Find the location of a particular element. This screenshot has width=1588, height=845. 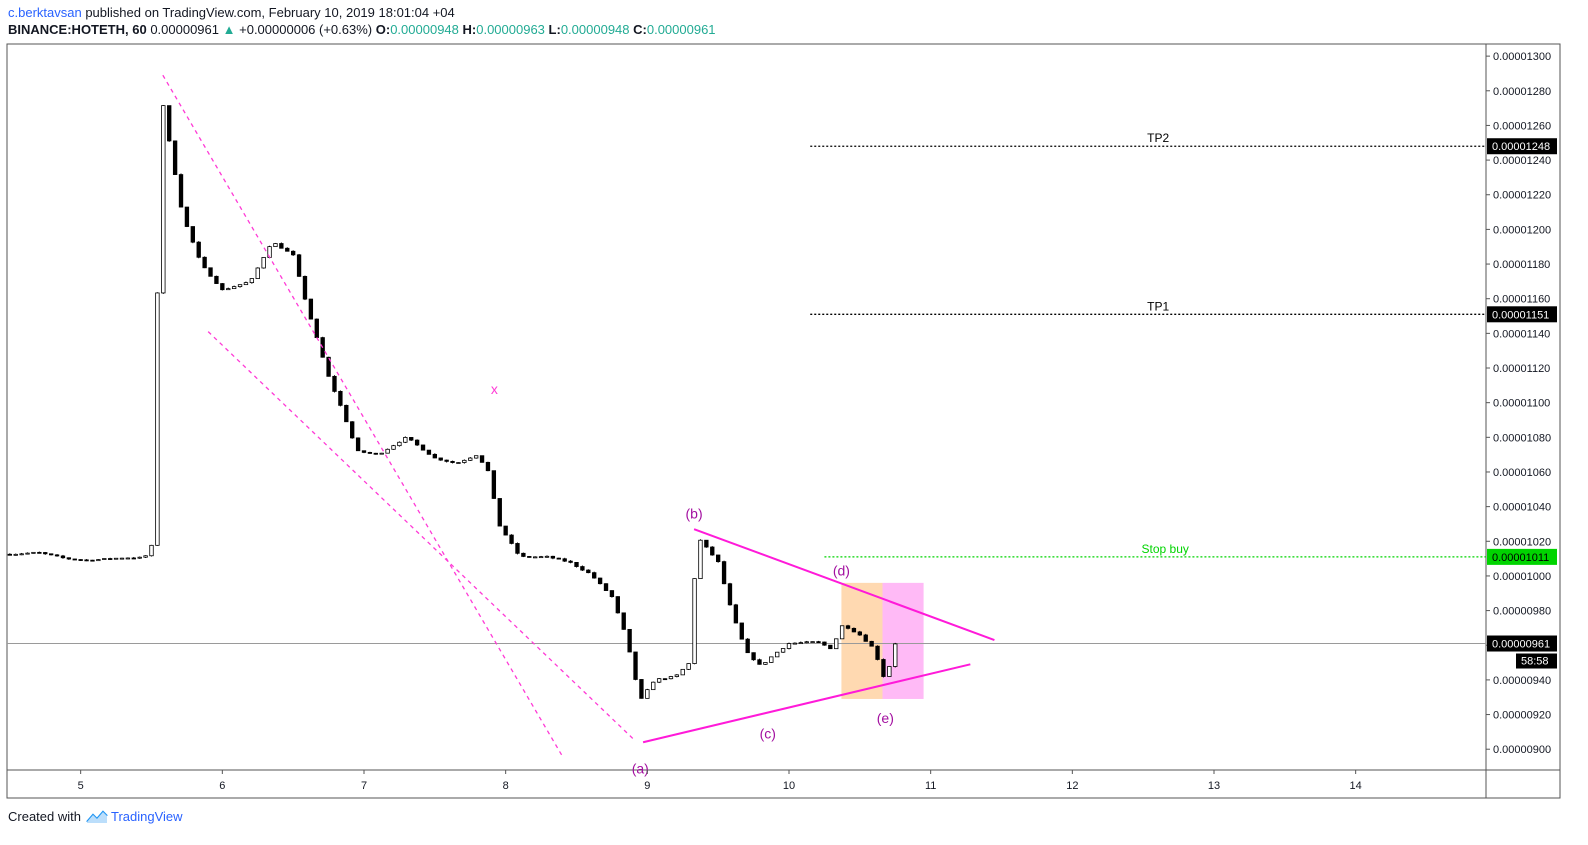

risk-zone is located at coordinates (862, 640).